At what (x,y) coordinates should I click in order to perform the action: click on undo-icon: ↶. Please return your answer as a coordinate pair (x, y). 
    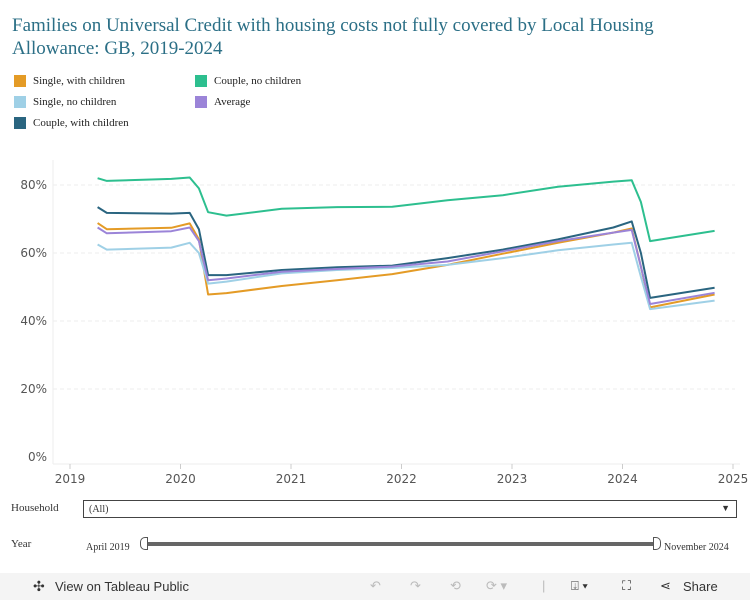
    Looking at the image, I should click on (375, 585).